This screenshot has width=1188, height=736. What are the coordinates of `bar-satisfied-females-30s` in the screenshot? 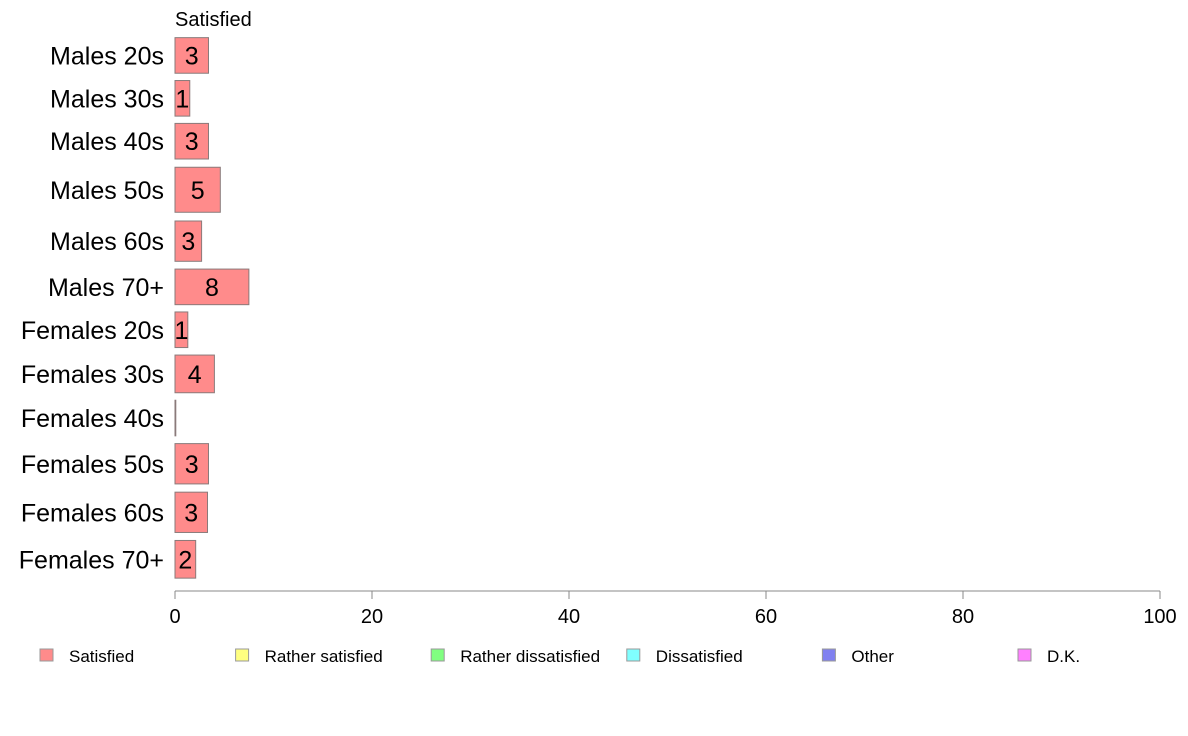 It's located at (194, 374).